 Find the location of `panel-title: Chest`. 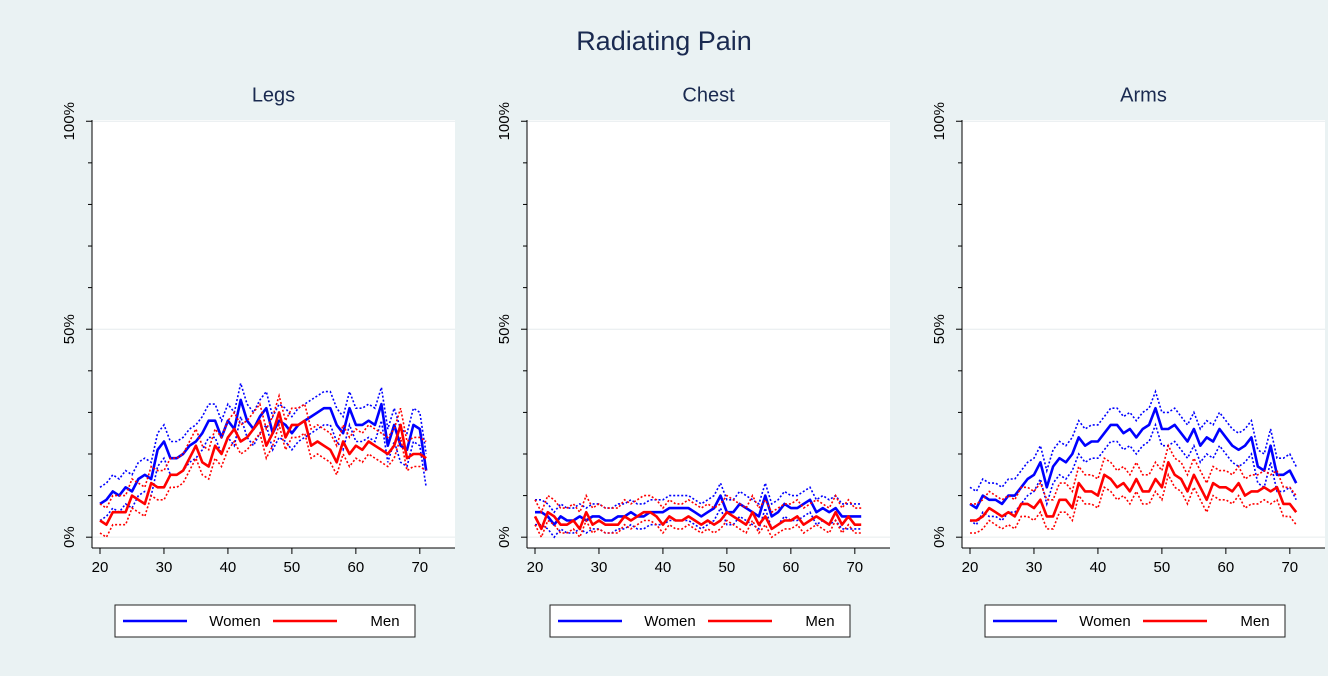

panel-title: Chest is located at coordinates (708, 95).